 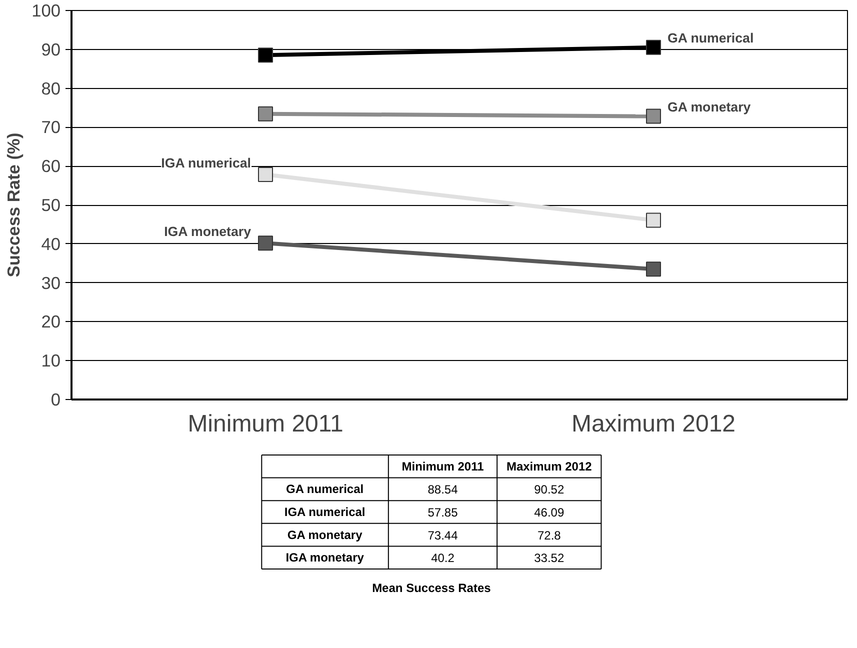 I want to click on y-tick-label: 0, so click(x=55, y=400).